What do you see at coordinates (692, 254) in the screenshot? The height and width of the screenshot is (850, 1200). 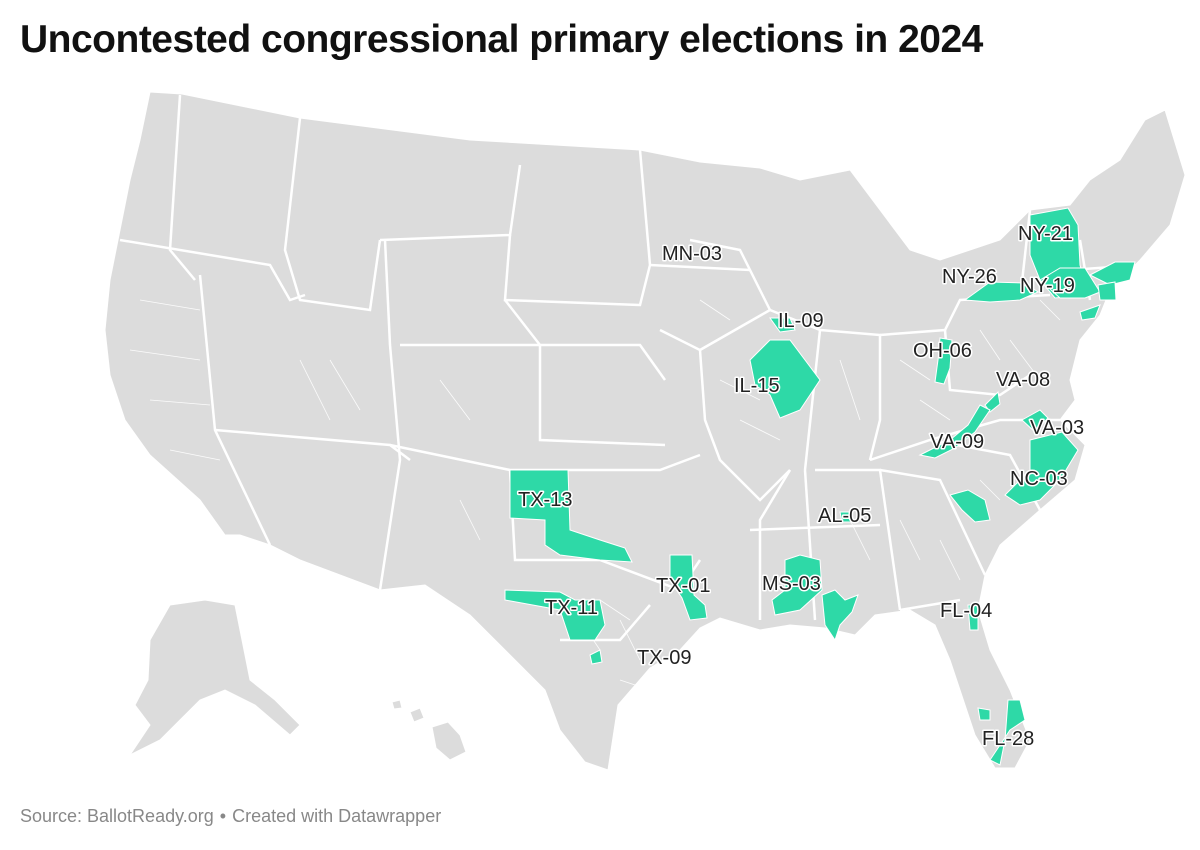 I see `label-mn-03: MN-03` at bounding box center [692, 254].